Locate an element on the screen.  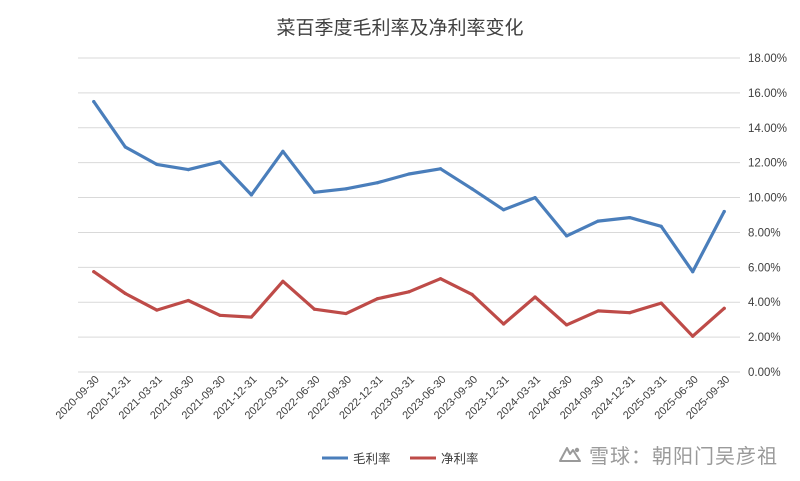
y-tick-label: 8.00% is located at coordinates (764, 233).